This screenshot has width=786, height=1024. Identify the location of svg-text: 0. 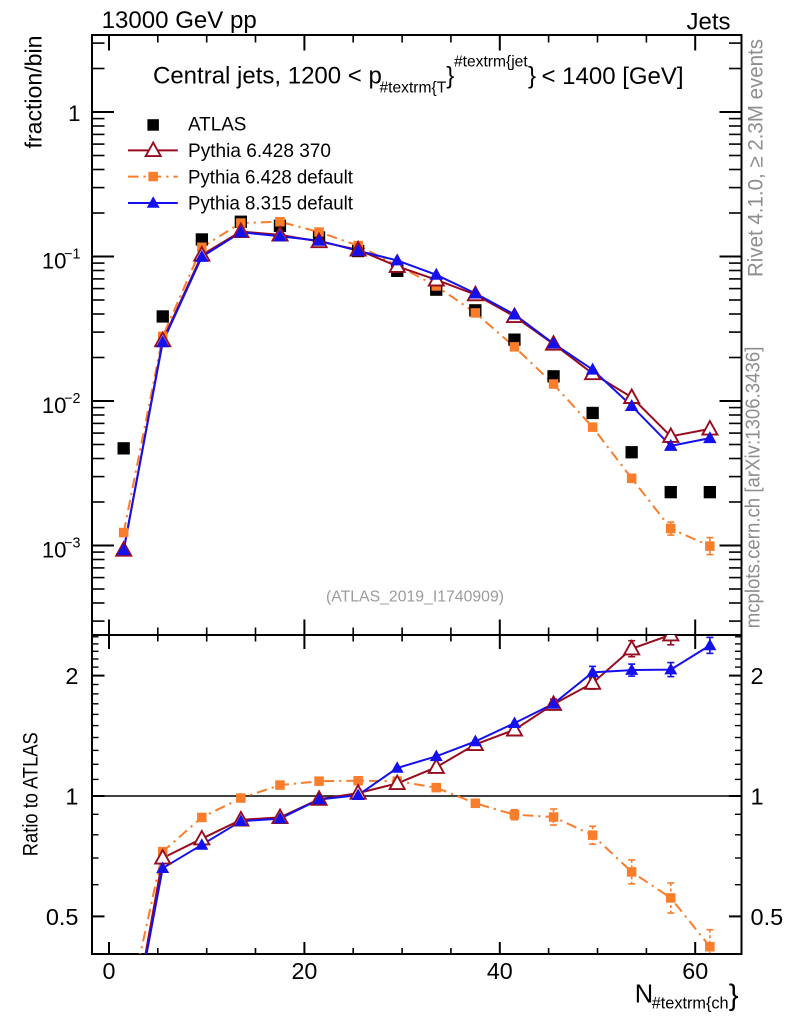
(109, 971).